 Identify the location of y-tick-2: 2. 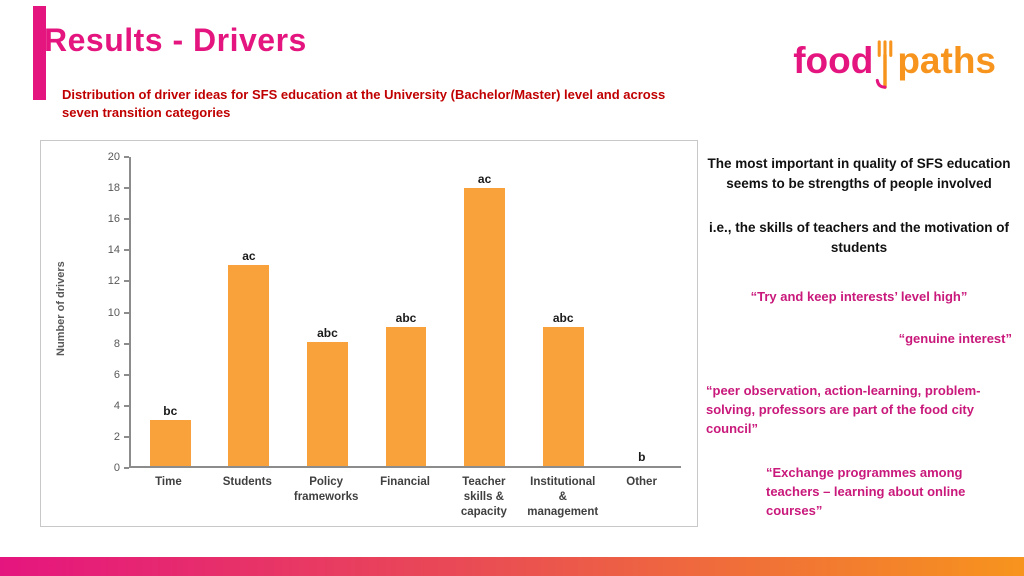
(121, 437).